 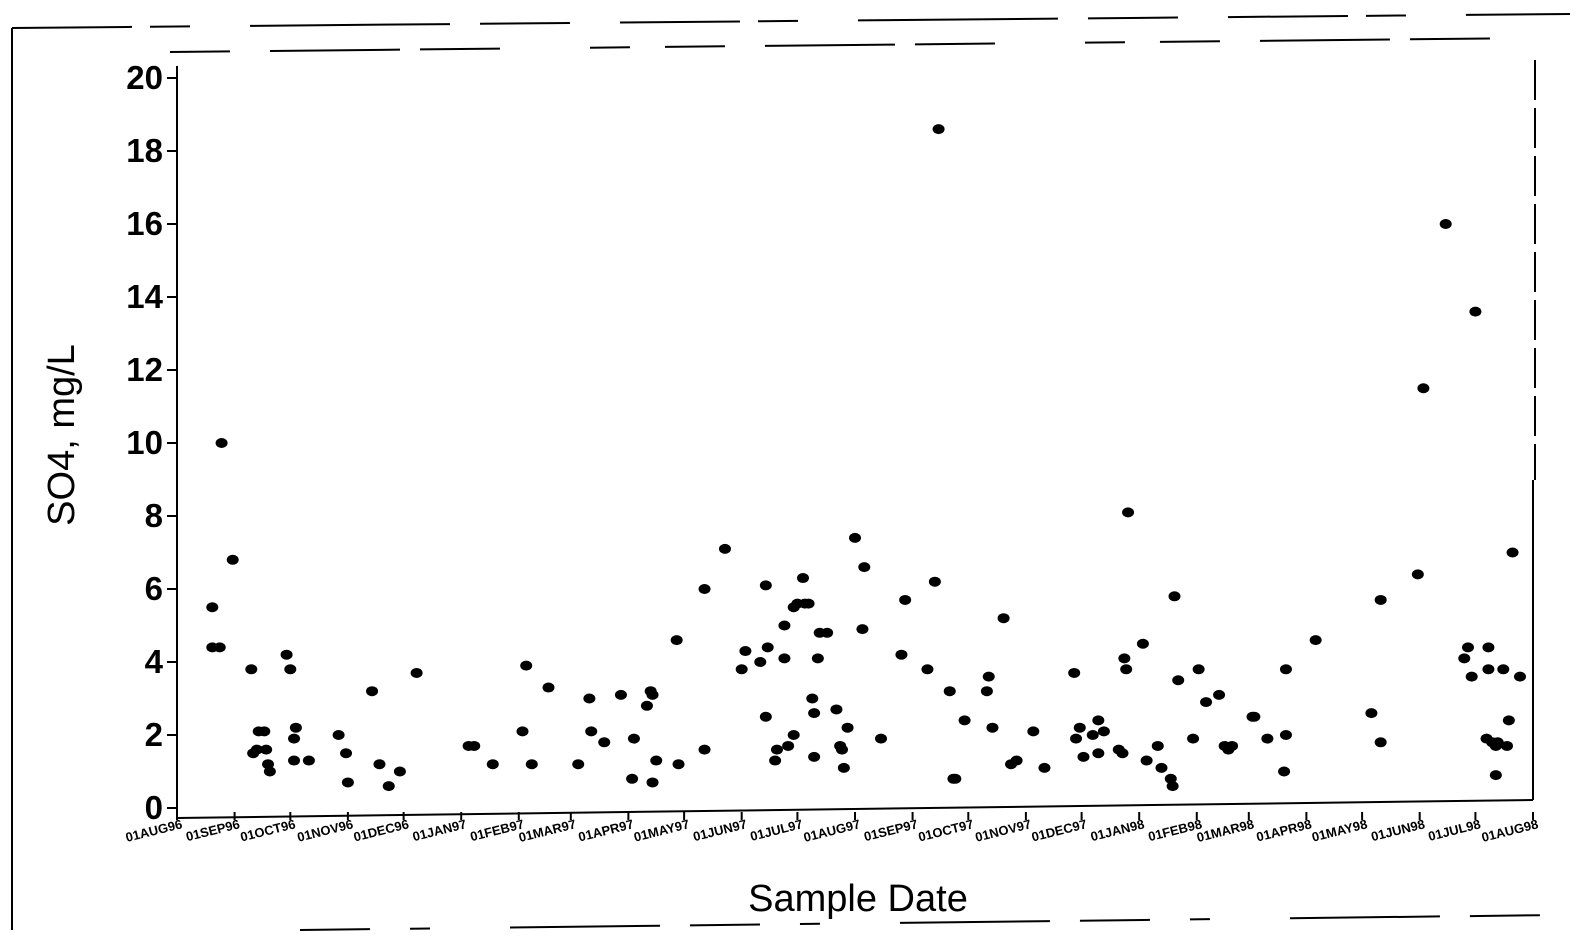 What do you see at coordinates (325, 830) in the screenshot?
I see `x-tick-label: 01NOV96` at bounding box center [325, 830].